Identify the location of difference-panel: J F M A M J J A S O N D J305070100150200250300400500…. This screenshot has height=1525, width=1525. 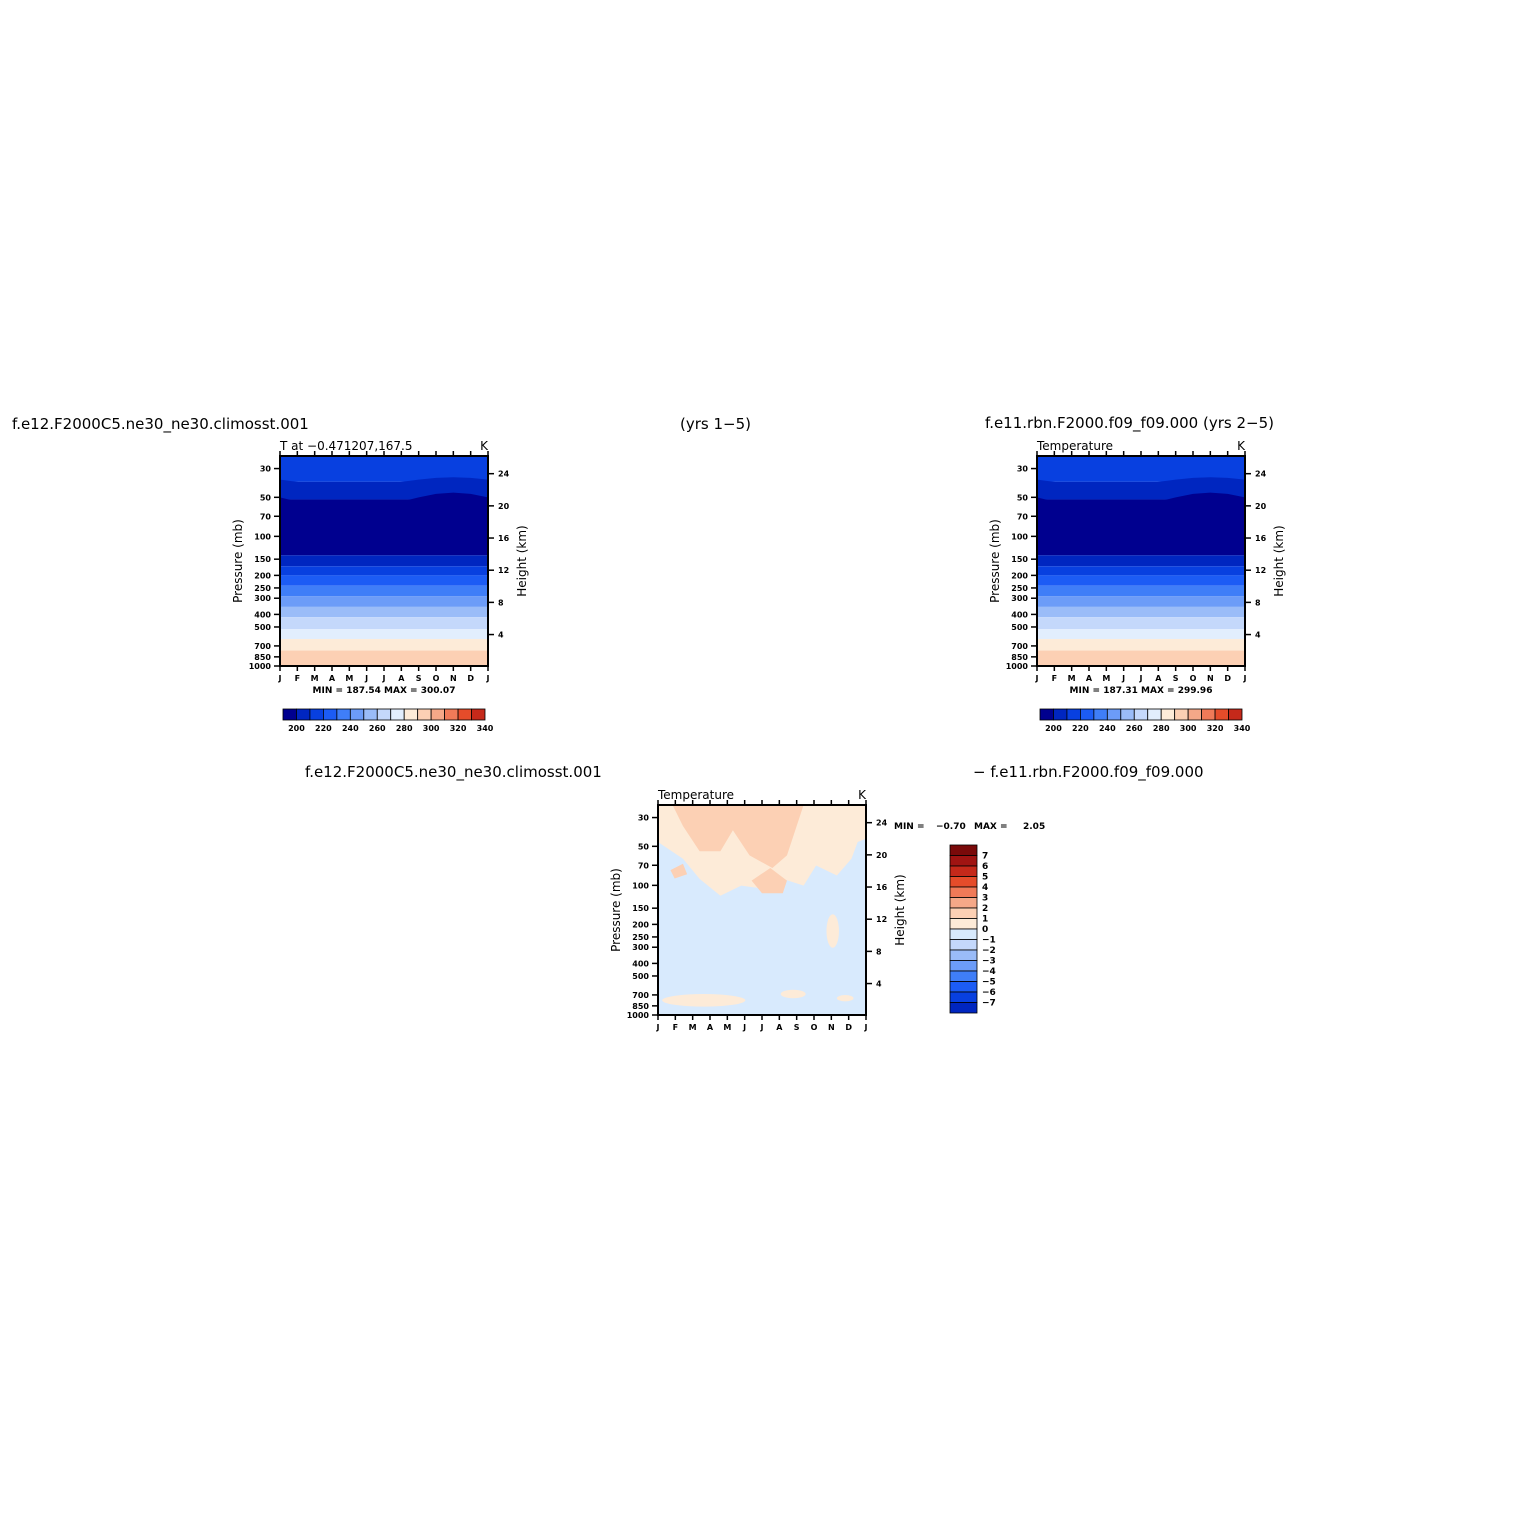
(827, 910).